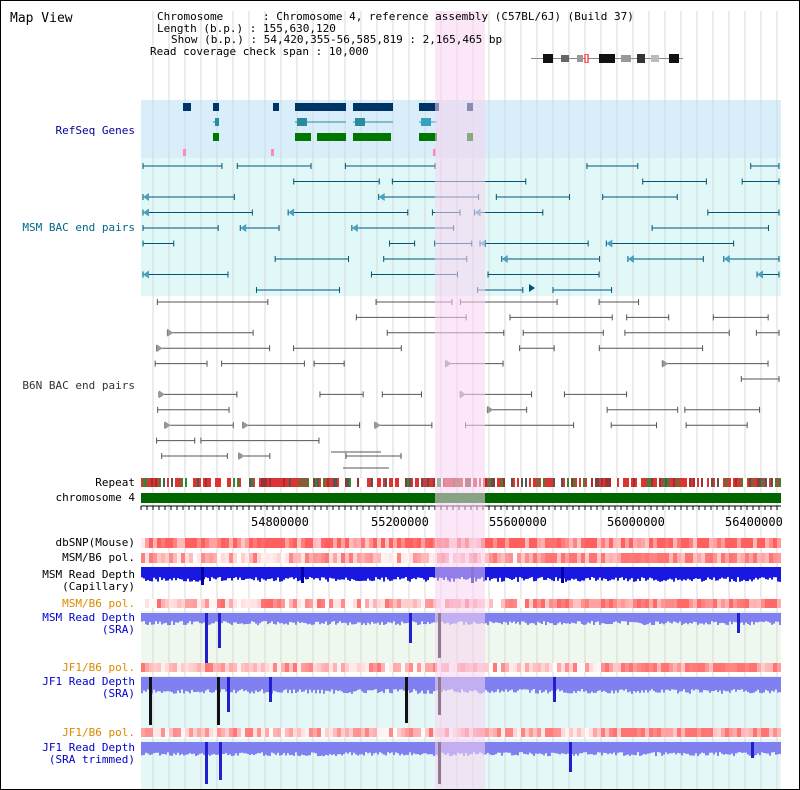  What do you see at coordinates (88, 681) in the screenshot?
I see `track-label-jf1-read-depth-sra: JF1 Read Depth` at bounding box center [88, 681].